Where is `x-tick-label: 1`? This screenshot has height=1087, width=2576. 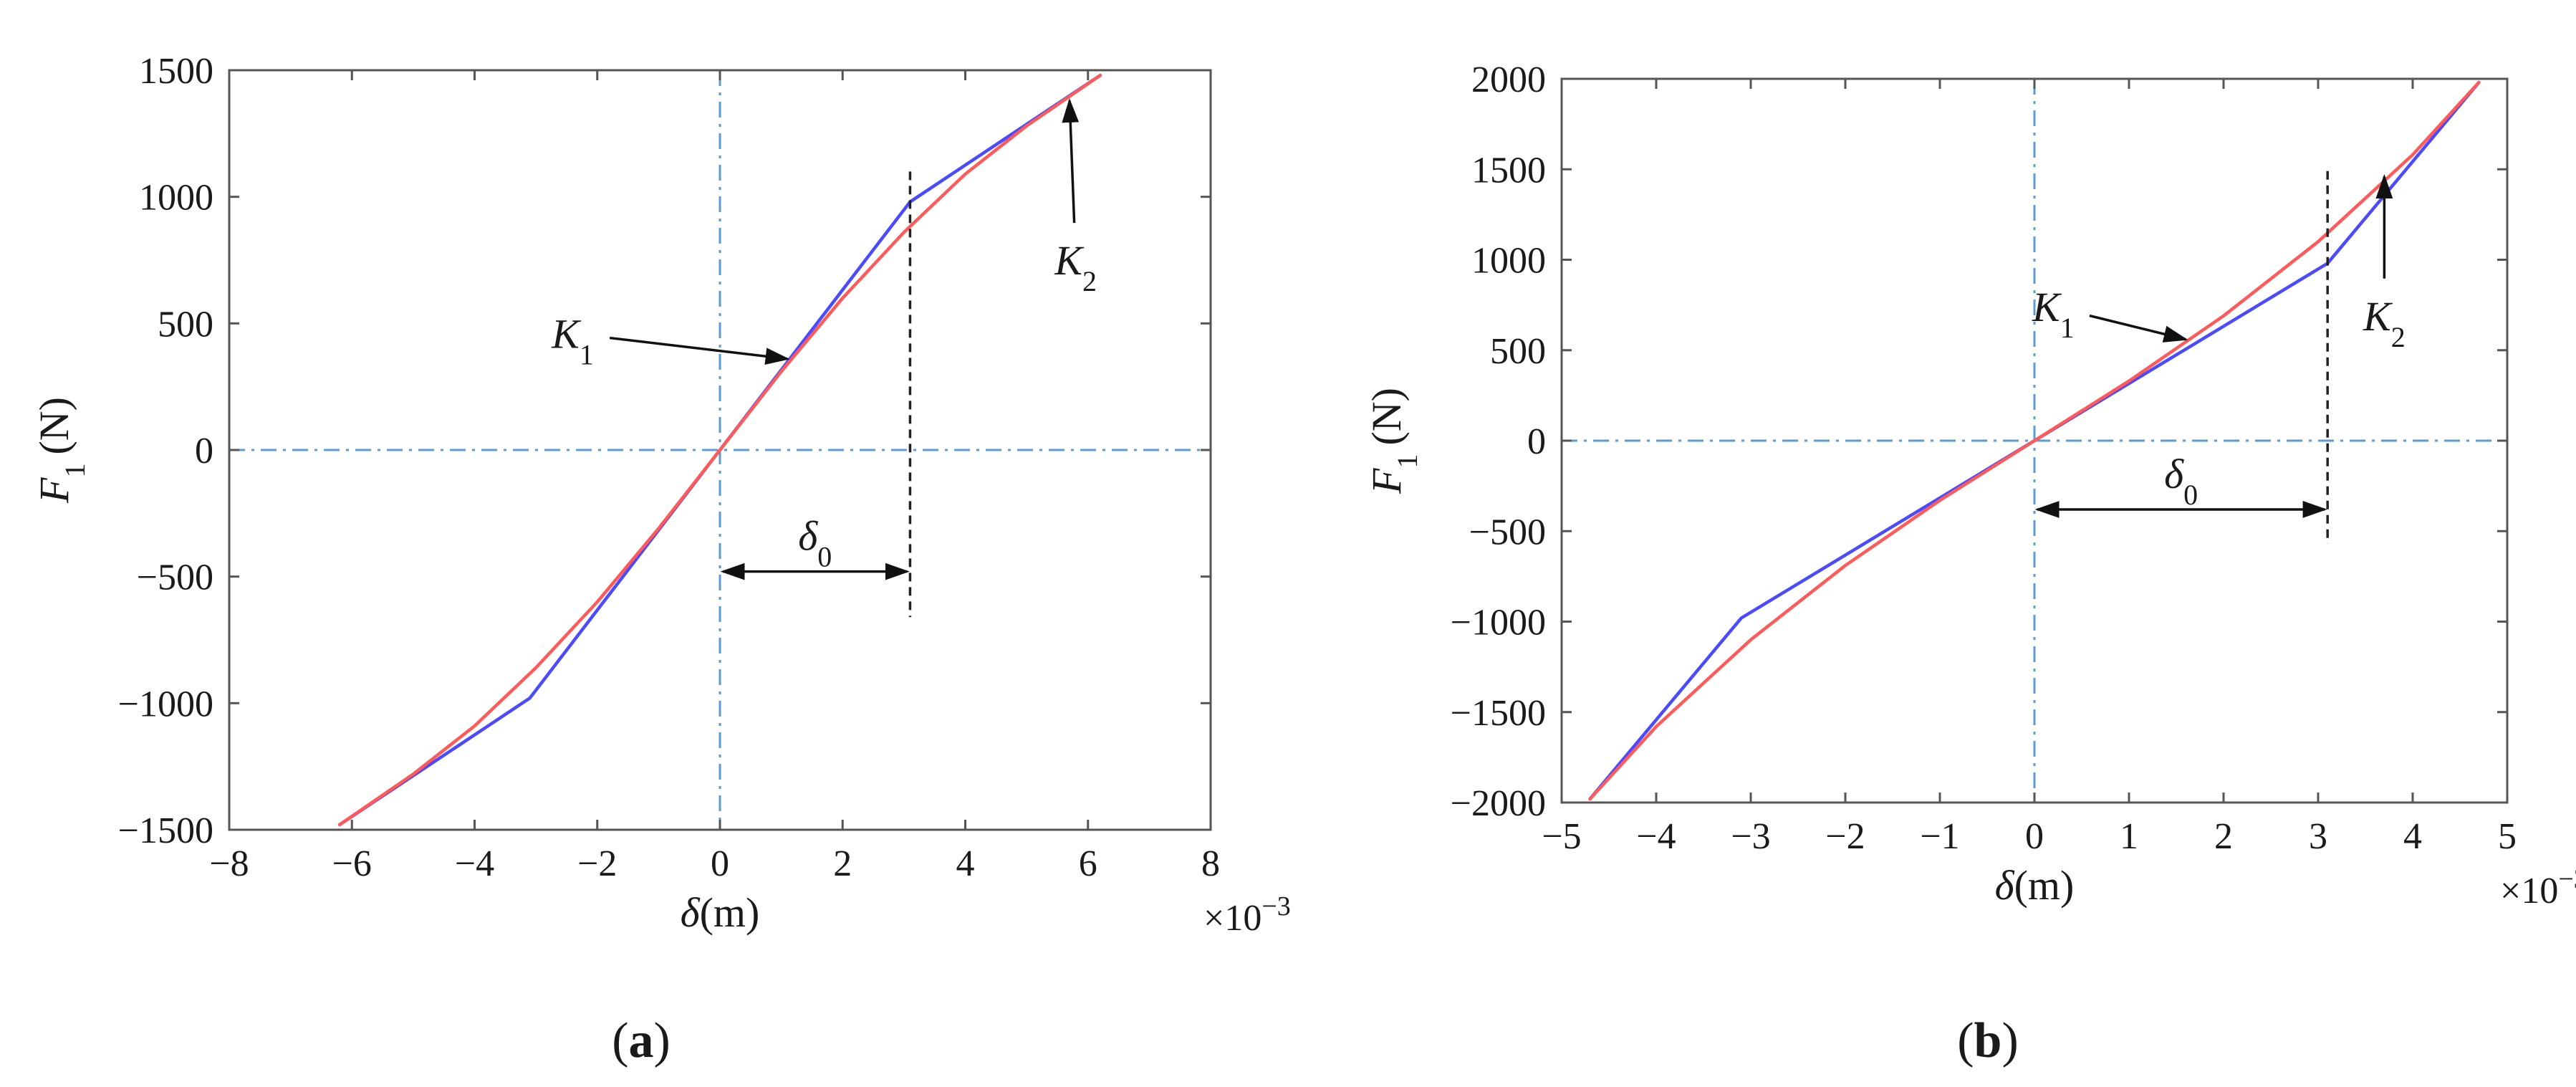 x-tick-label: 1 is located at coordinates (2129, 836).